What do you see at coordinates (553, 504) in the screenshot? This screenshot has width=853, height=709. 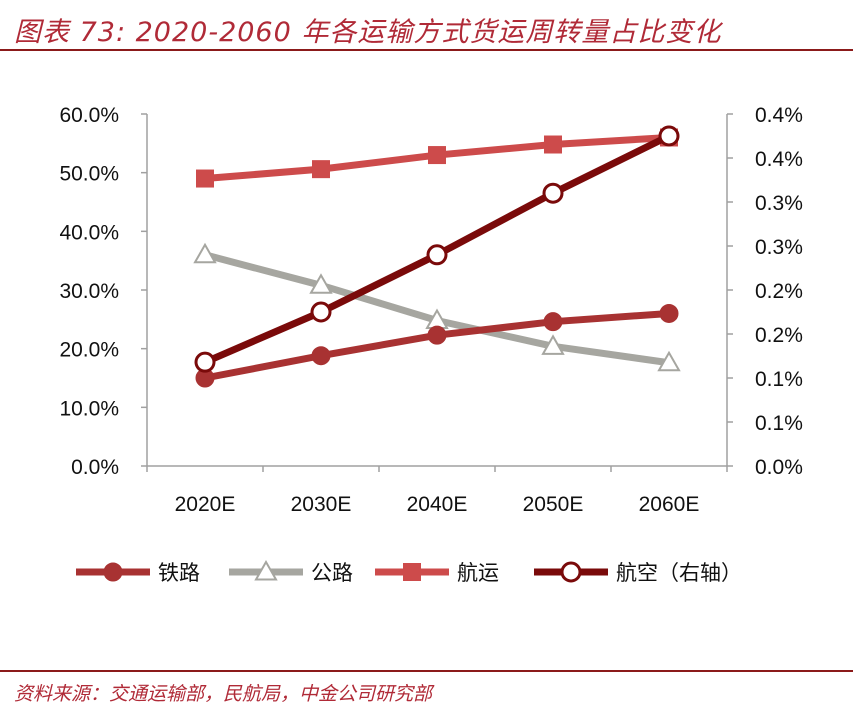 I see `x-tick-label: 2050E` at bounding box center [553, 504].